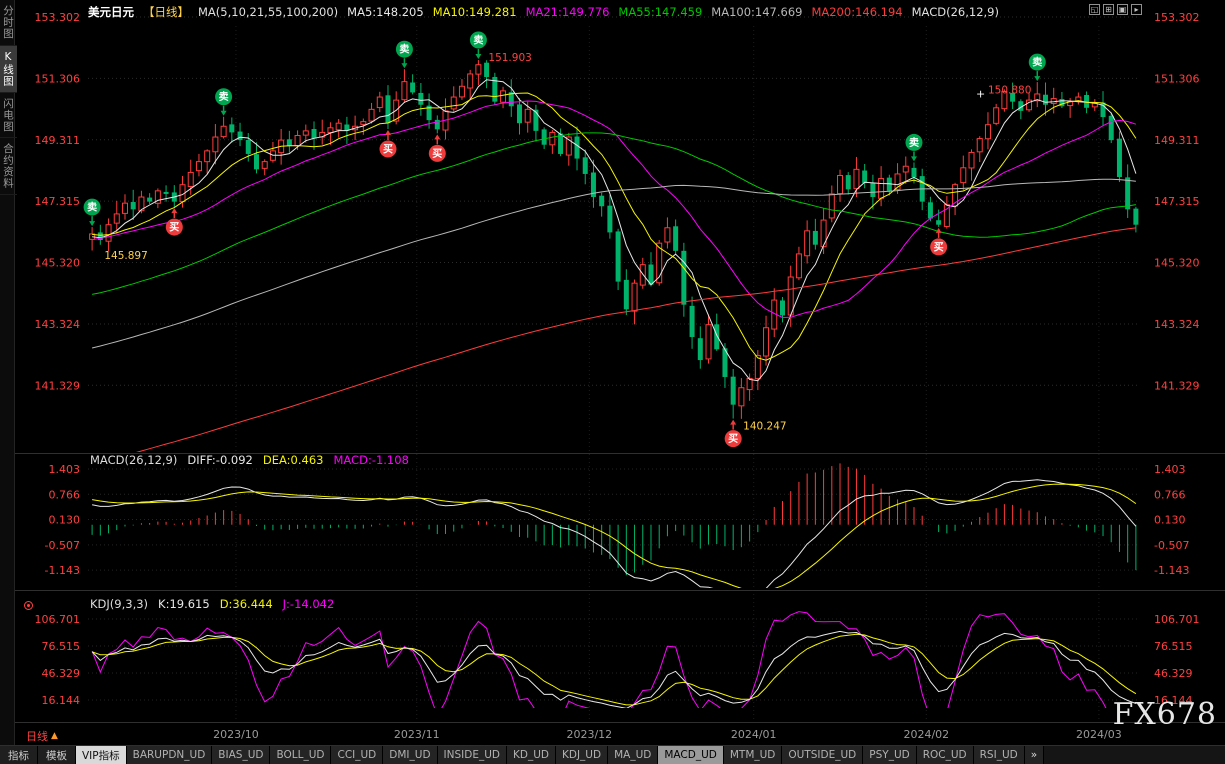 The image size is (1225, 764). Describe the element at coordinates (1094, 9) in the screenshot. I see `window-restore-icon: ◱` at that location.